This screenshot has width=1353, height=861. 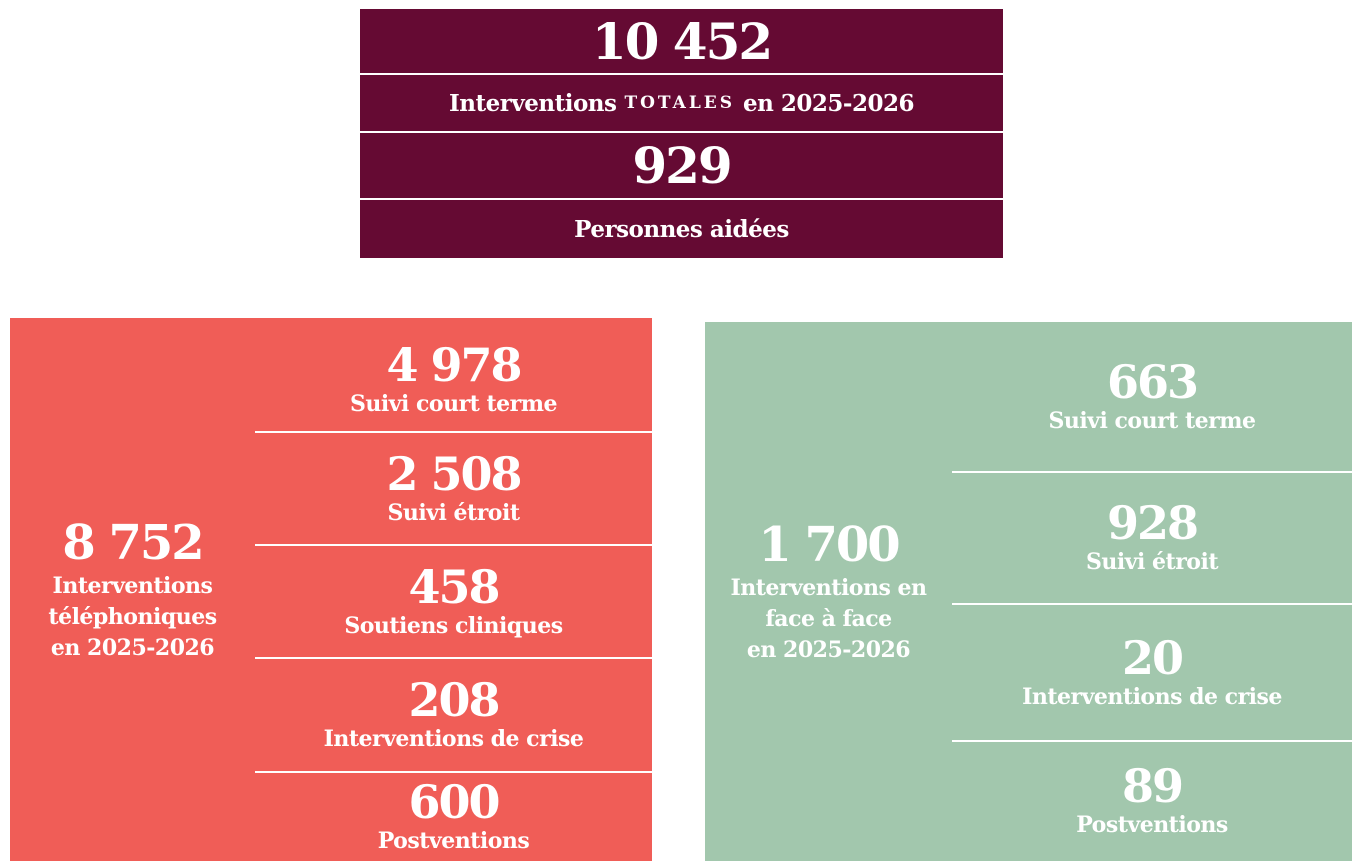 What do you see at coordinates (828, 103) in the screenshot?
I see `label-part: en 2025-2026` at bounding box center [828, 103].